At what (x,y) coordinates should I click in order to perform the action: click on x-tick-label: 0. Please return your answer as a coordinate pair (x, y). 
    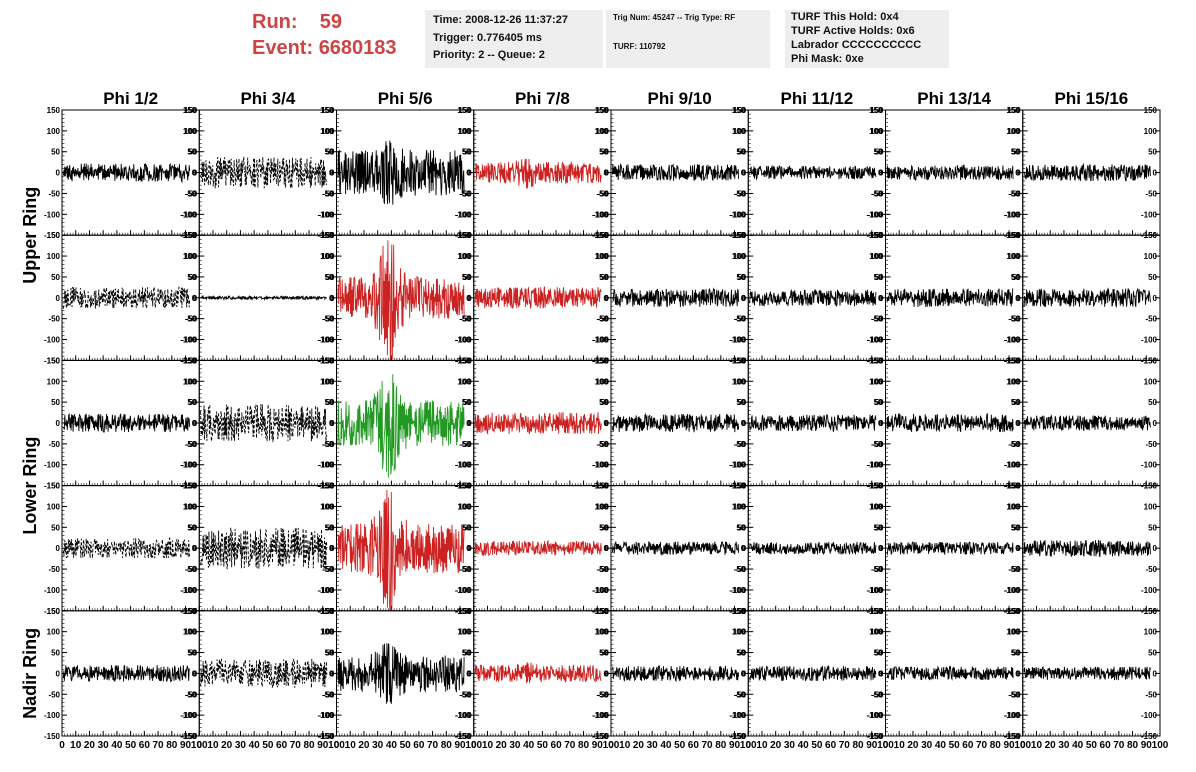
    Looking at the image, I should click on (62, 745).